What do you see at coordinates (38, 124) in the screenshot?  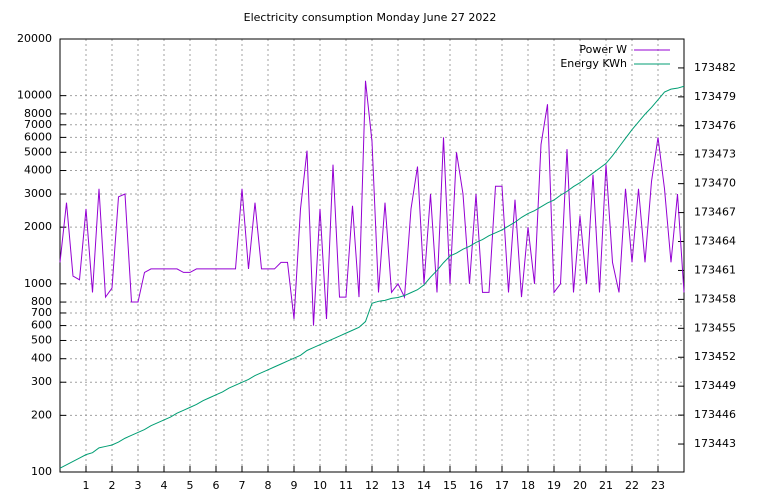 I see `y-tick-label: 7000` at bounding box center [38, 124].